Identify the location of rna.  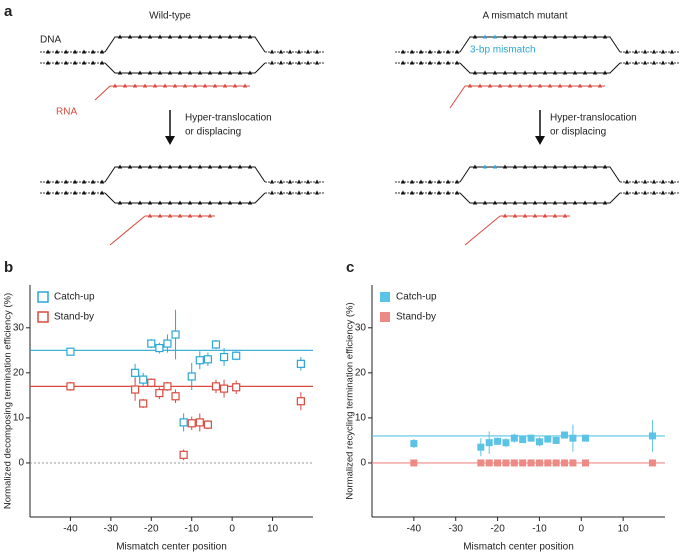
(127, 230).